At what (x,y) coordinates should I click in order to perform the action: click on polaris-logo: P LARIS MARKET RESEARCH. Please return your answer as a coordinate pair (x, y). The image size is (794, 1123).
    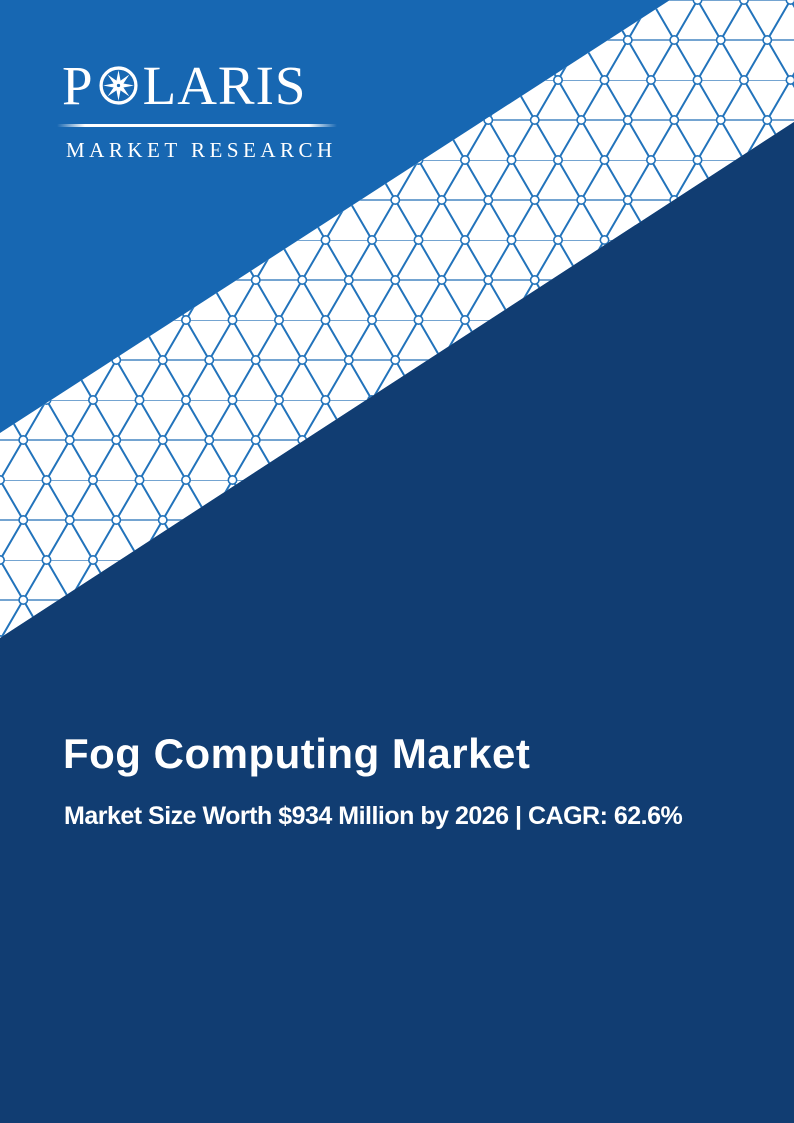
    Looking at the image, I should click on (198, 110).